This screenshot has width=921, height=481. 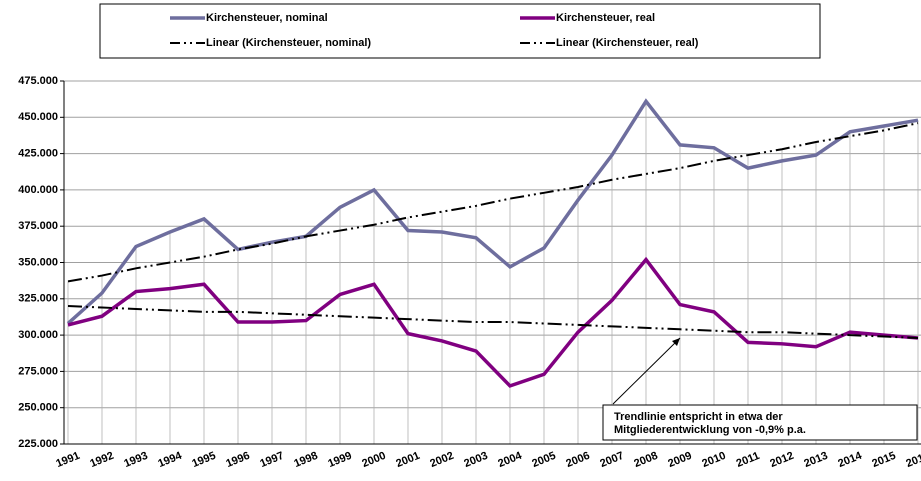 What do you see at coordinates (38, 81) in the screenshot?
I see `y-tick-label: 475.000` at bounding box center [38, 81].